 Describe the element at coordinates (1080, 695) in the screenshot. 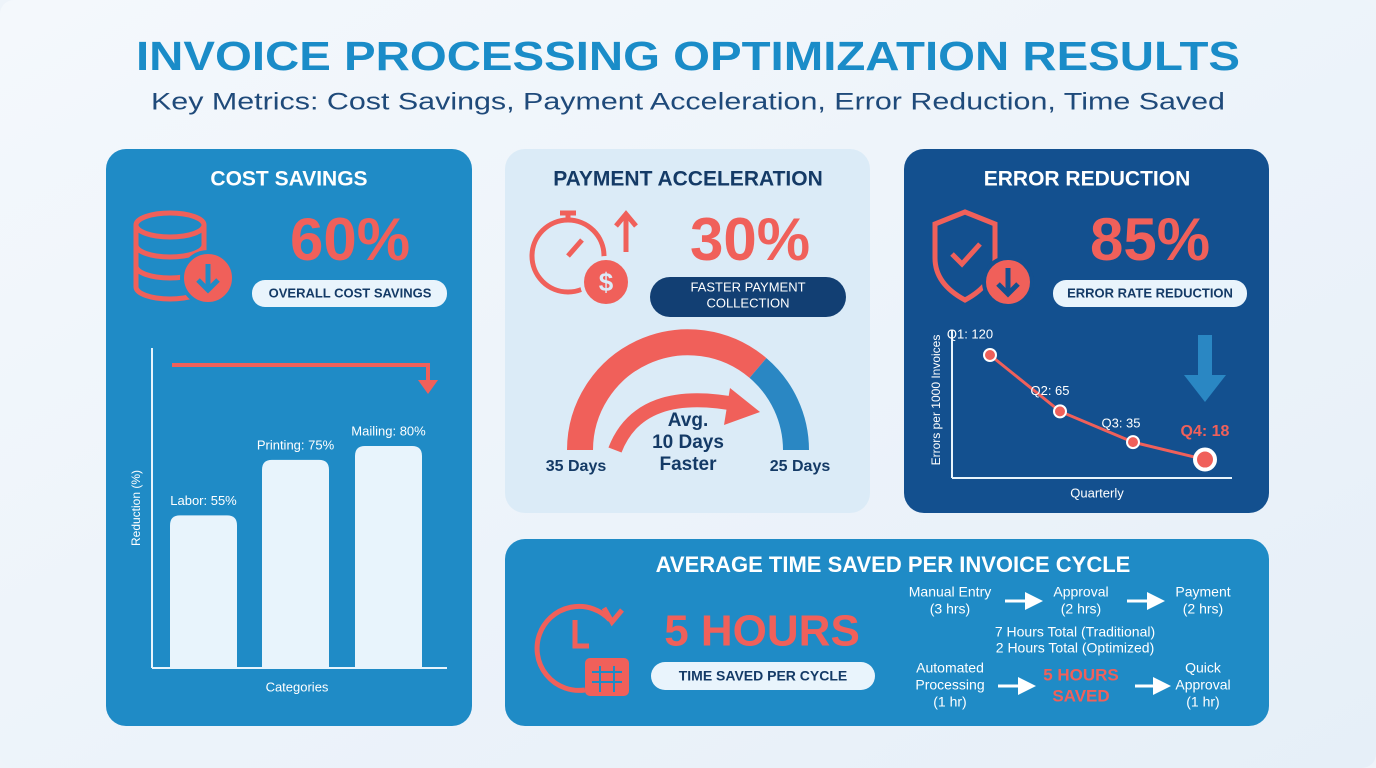

I see `flow-highlight: SAVED` at that location.